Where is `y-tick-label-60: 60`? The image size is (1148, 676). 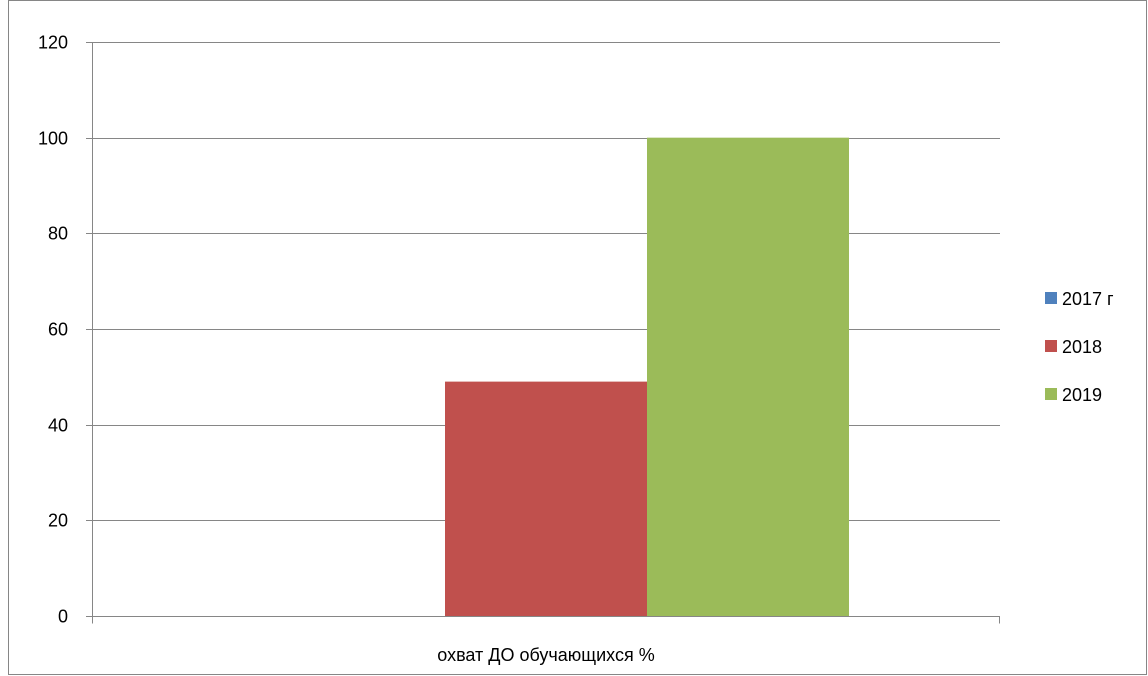
y-tick-label-60: 60 is located at coordinates (58, 330).